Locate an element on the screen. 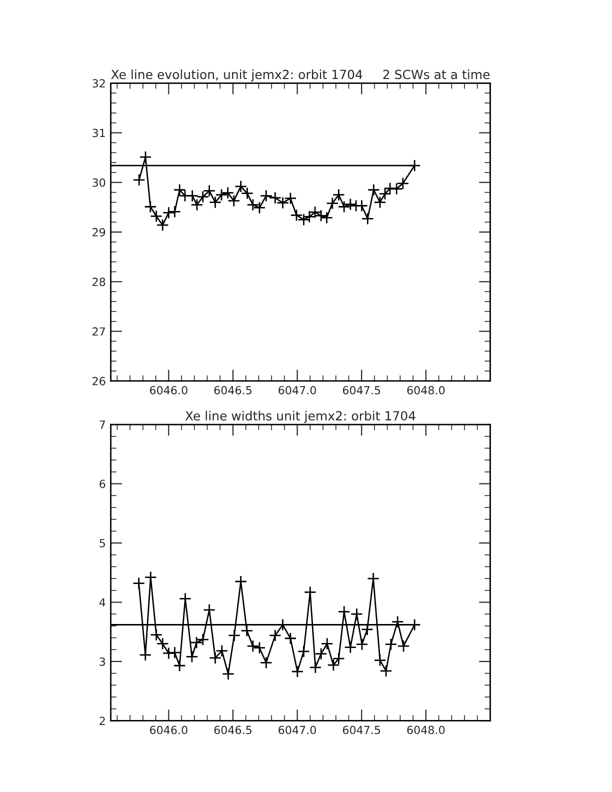  y-tick-label: 27 is located at coordinates (98, 331).